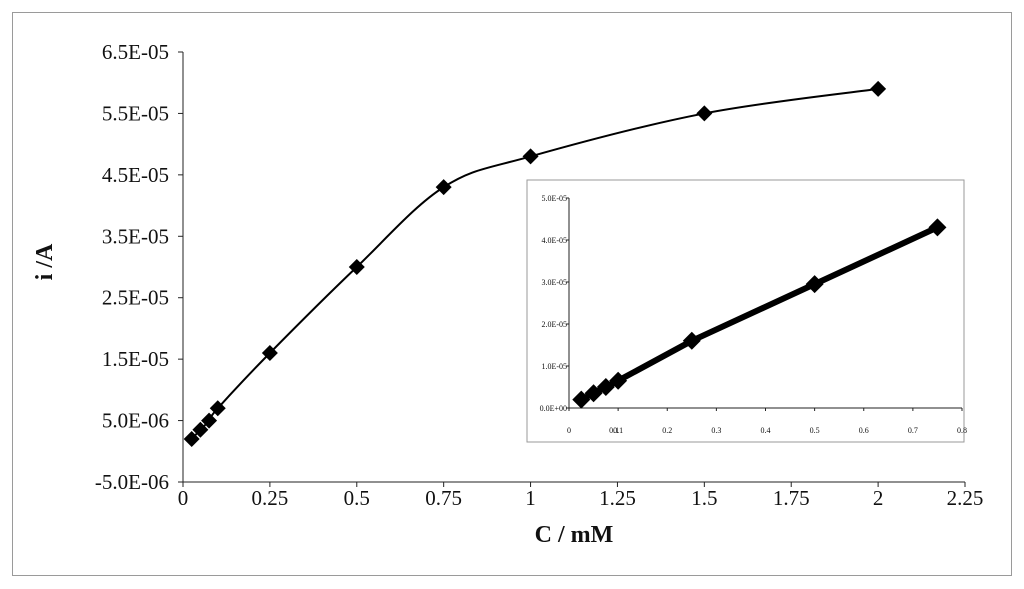  Describe the element at coordinates (45, 261) in the screenshot. I see `y-axis-title: i /A` at that location.